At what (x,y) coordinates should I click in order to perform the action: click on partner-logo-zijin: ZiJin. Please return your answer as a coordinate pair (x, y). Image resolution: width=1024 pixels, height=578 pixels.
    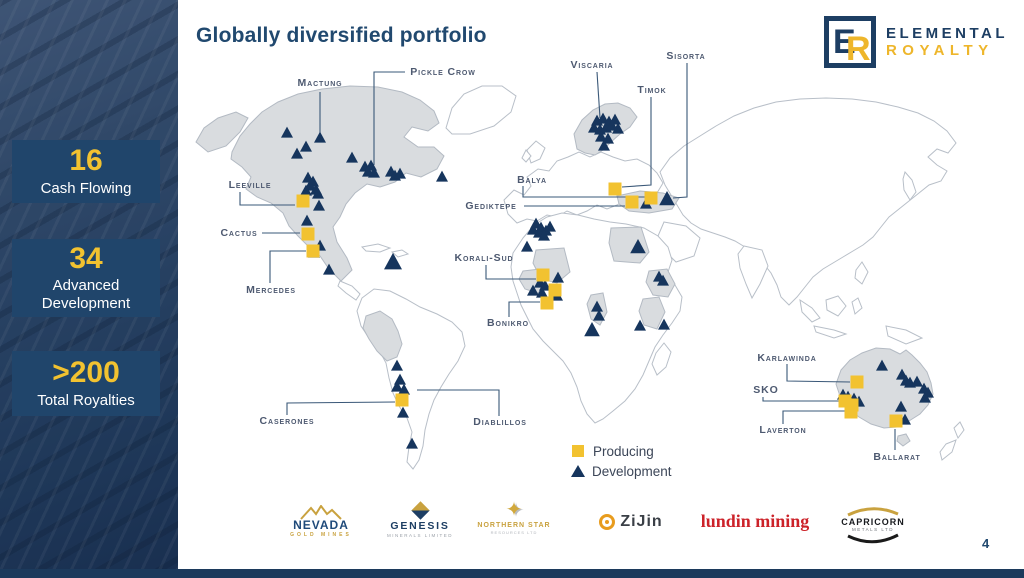
    Looking at the image, I should click on (631, 522).